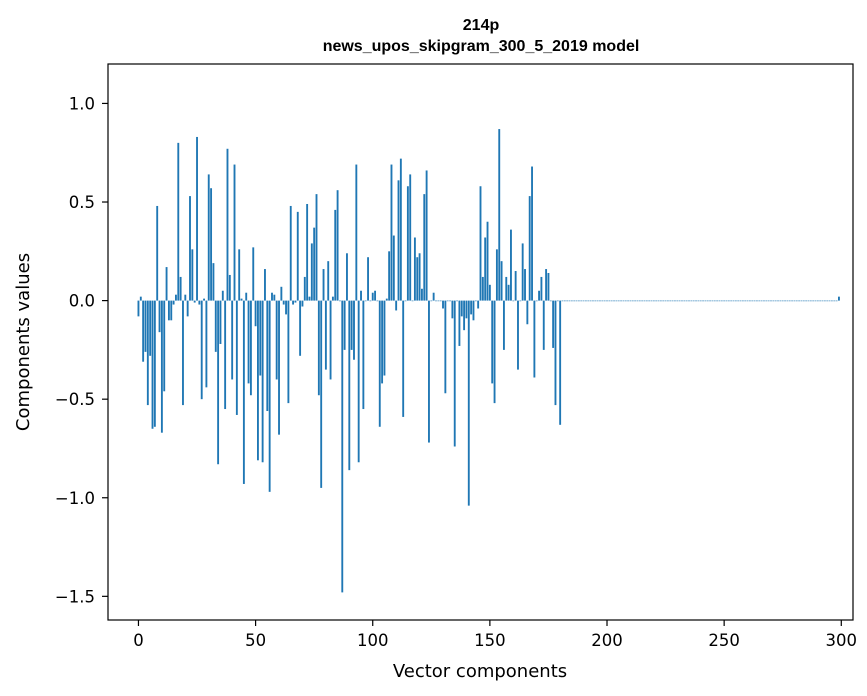  What do you see at coordinates (842, 640) in the screenshot?
I see `x-tick-label: 300` at bounding box center [842, 640].